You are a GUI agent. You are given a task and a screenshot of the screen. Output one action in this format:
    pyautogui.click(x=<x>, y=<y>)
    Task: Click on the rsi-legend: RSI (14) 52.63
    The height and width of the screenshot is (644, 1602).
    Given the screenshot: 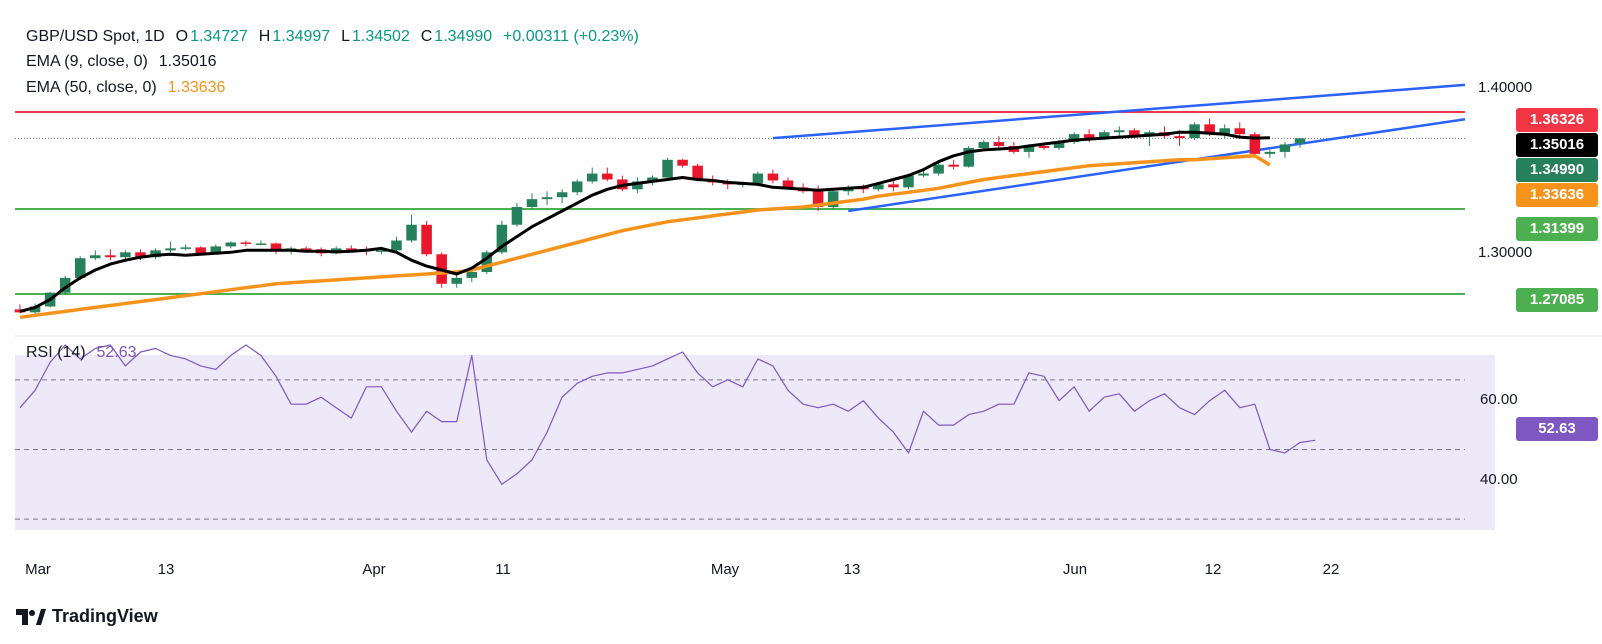 What is the action you would take?
    pyautogui.click(x=82, y=353)
    